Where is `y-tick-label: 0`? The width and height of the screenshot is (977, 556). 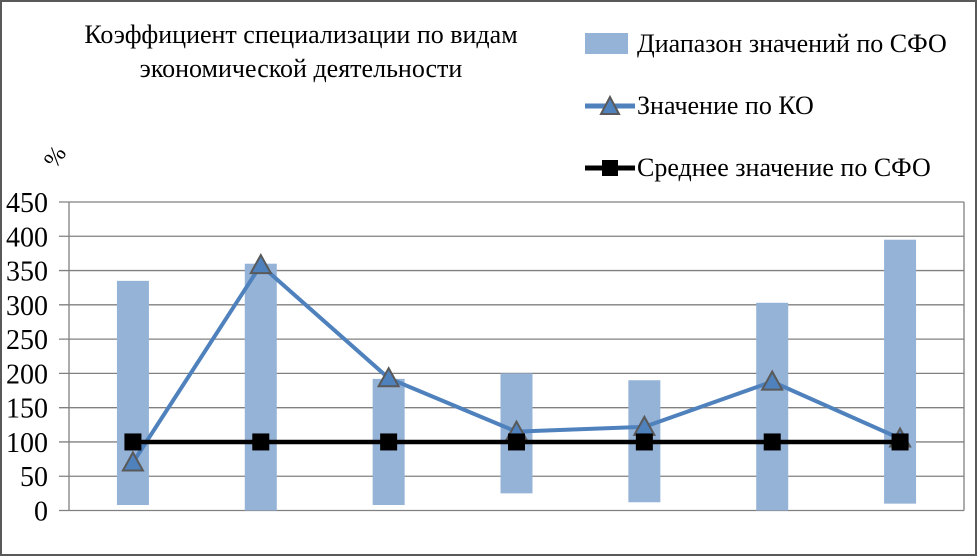
y-tick-label: 0 is located at coordinates (41, 512).